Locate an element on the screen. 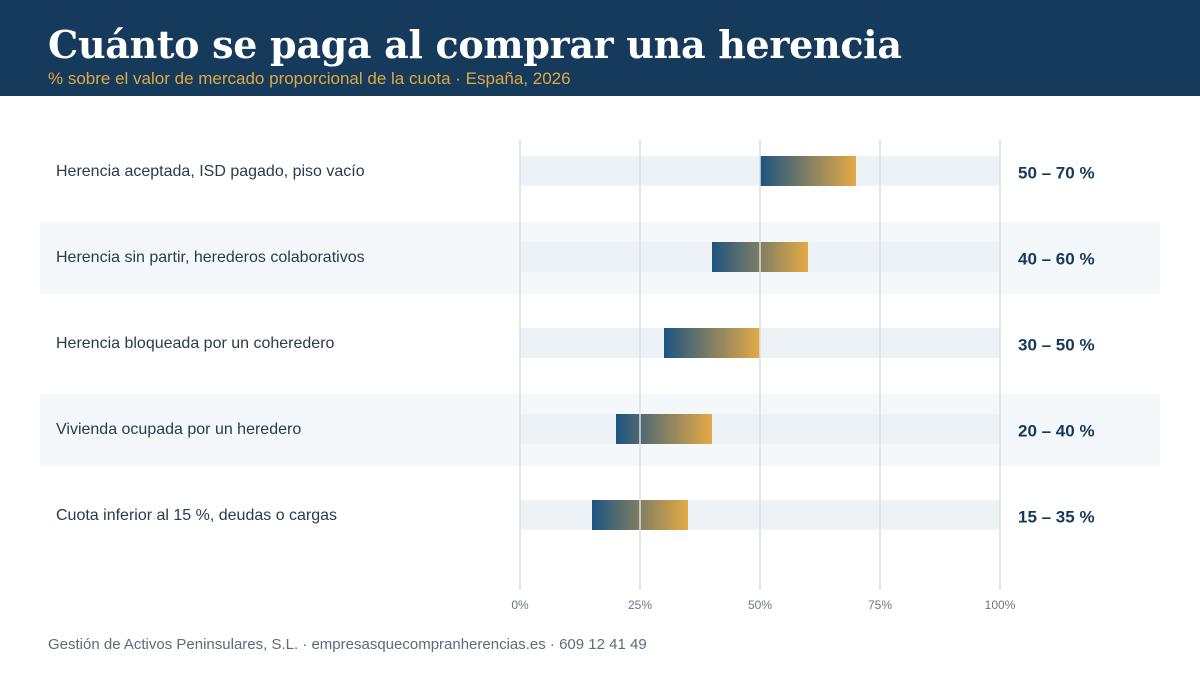 Image resolution: width=1200 pixels, height=675 pixels. x-tick-label: 100% is located at coordinates (1000, 605).